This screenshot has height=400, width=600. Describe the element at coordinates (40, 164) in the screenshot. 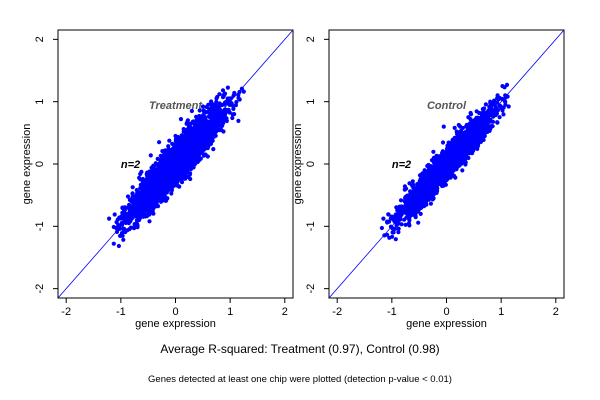

I see `y-tick-label: 0` at that location.